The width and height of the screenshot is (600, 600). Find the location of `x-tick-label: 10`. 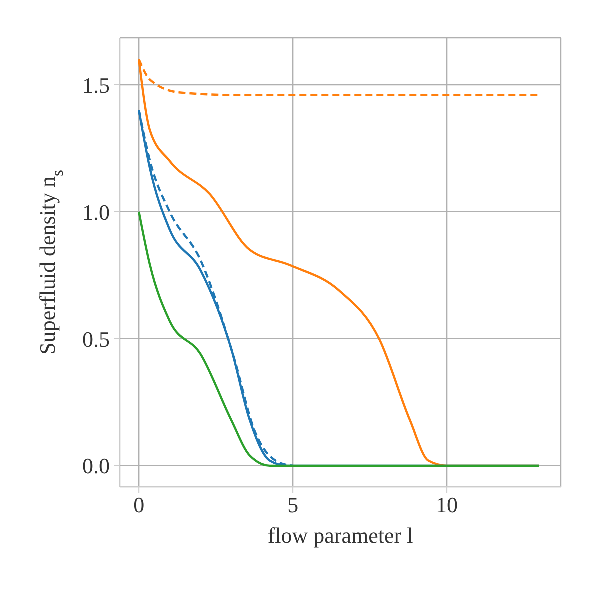

x-tick-label: 10 is located at coordinates (447, 505).